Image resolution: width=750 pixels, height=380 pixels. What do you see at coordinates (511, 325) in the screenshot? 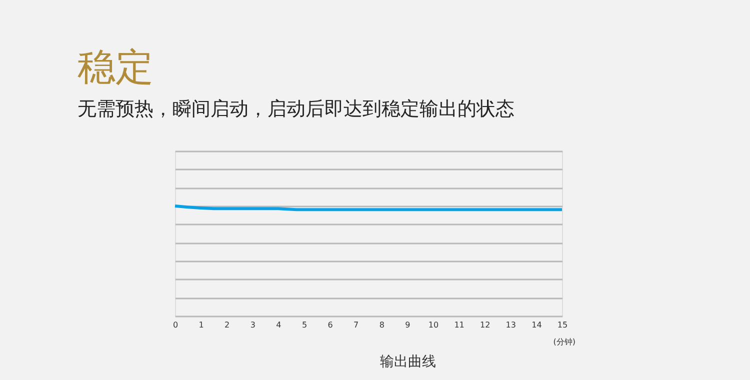
I see `x-tick-label: 13` at bounding box center [511, 325].